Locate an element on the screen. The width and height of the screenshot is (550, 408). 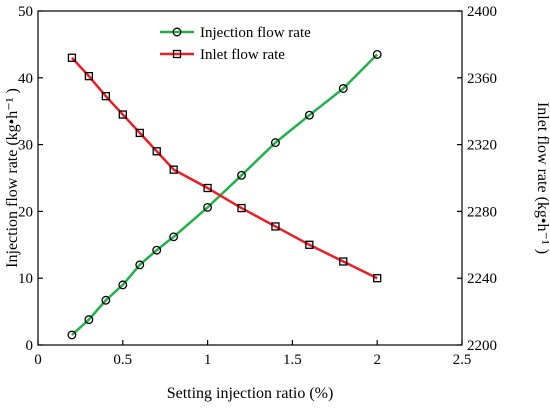
legend-marker-circle-icon is located at coordinates (177, 32).